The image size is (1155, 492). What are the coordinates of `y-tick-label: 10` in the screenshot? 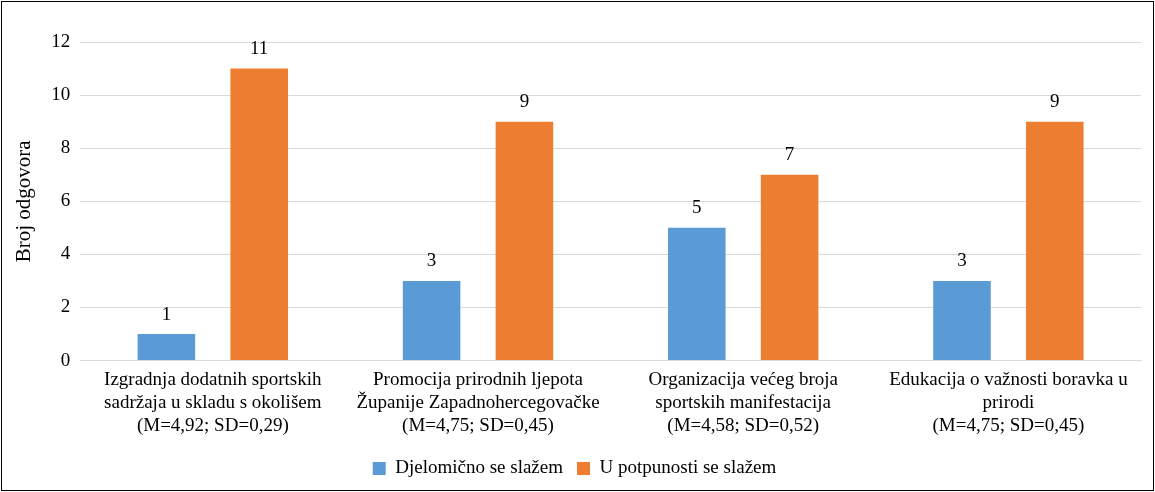 It's located at (61, 94).